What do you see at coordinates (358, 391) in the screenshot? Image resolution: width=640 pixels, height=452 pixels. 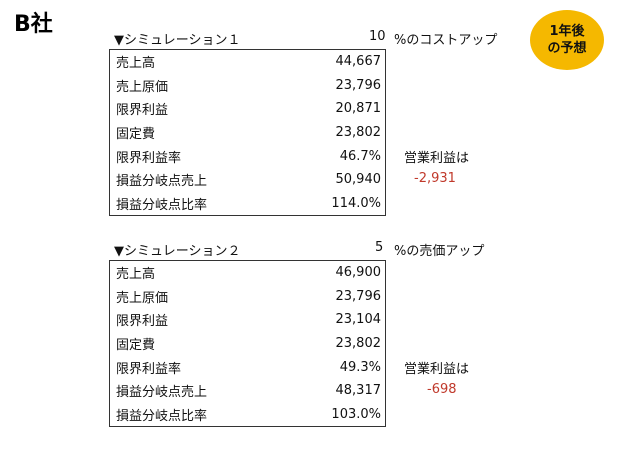 I see `row-value: 48,317` at bounding box center [358, 391].